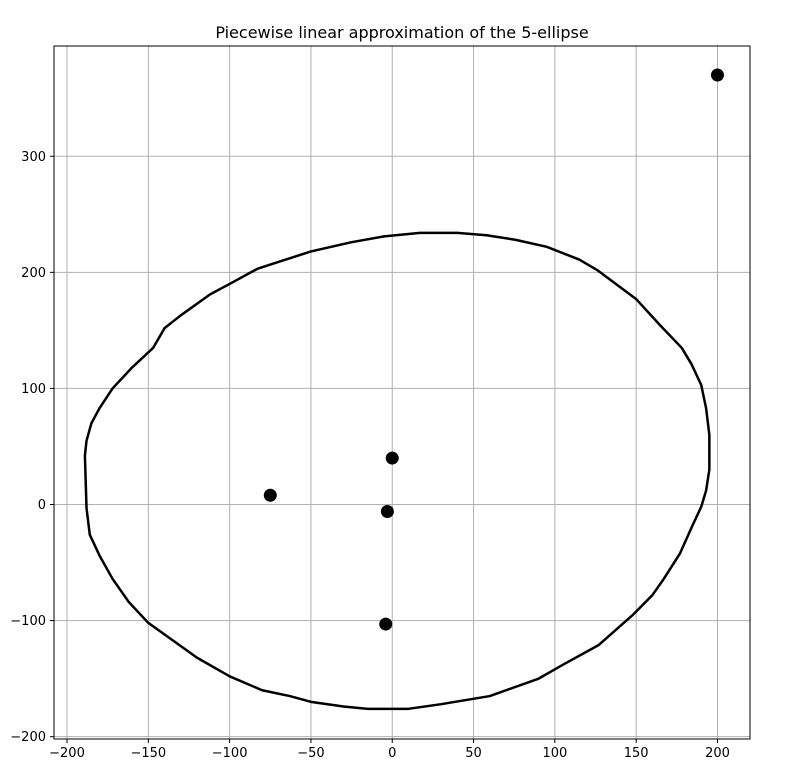 The image size is (787, 783). Describe the element at coordinates (717, 753) in the screenshot. I see `x-tick-label: 200` at that location.